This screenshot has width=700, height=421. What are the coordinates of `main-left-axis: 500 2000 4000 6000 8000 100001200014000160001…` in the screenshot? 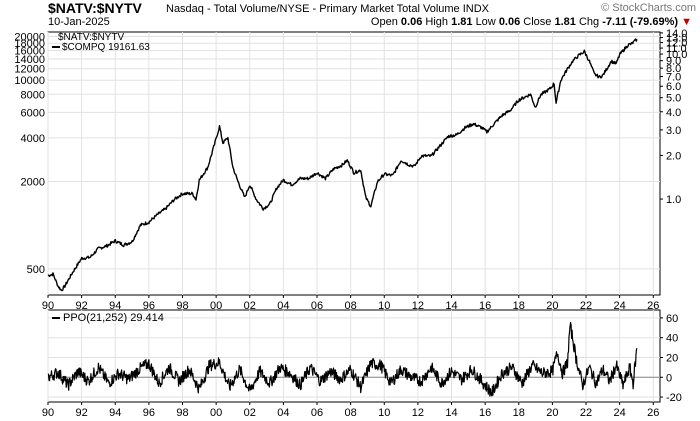 It's located at (29, 154).